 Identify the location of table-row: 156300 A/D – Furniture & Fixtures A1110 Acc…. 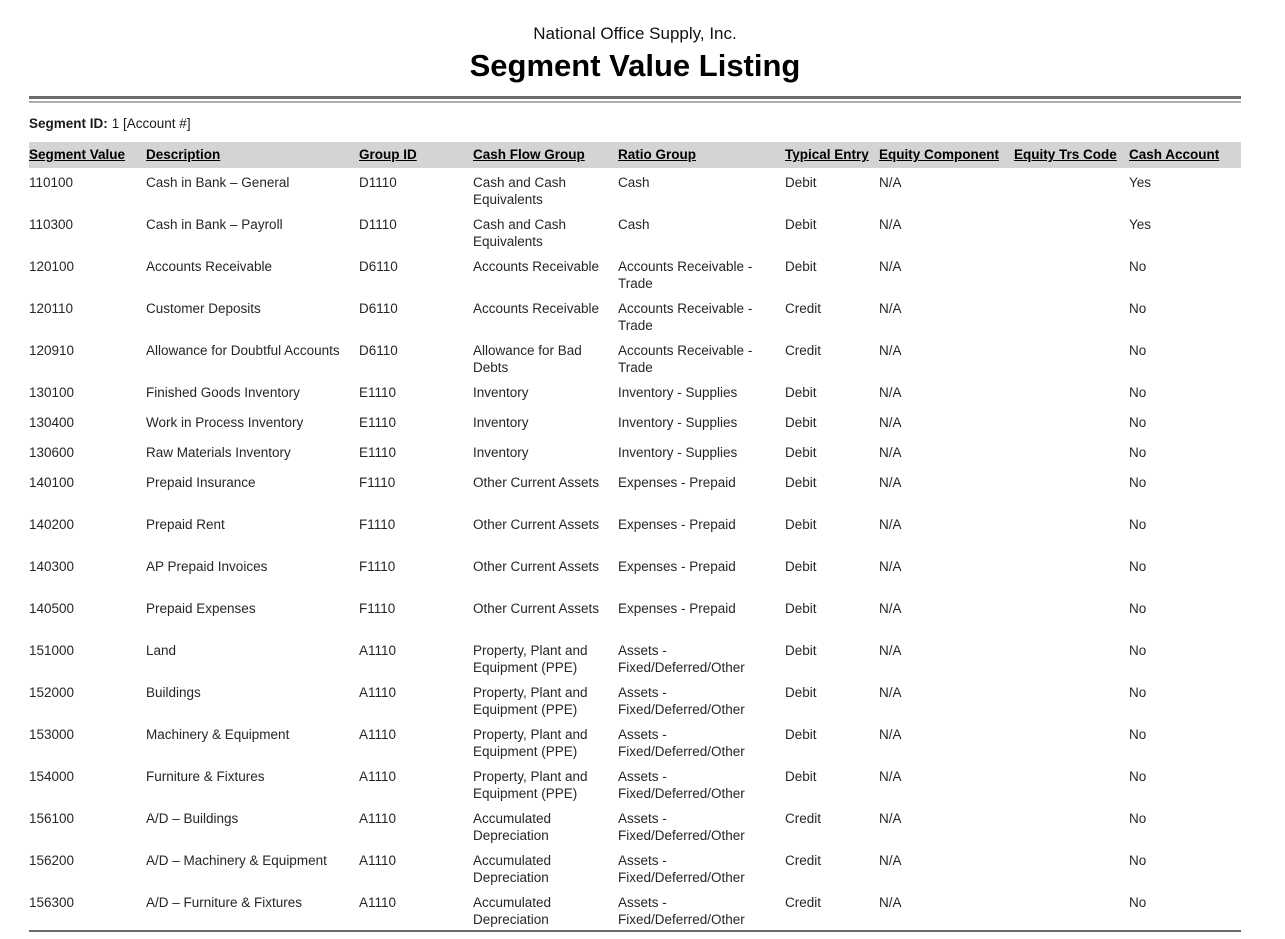
(635, 909).